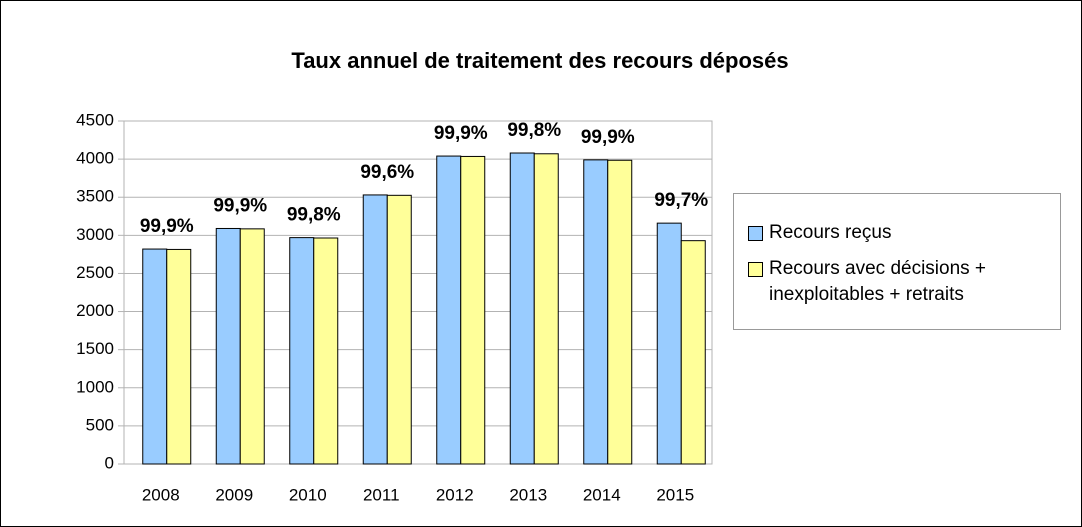 Image resolution: width=1082 pixels, height=527 pixels. What do you see at coordinates (528, 494) in the screenshot?
I see `x-tick-label: 2013` at bounding box center [528, 494].